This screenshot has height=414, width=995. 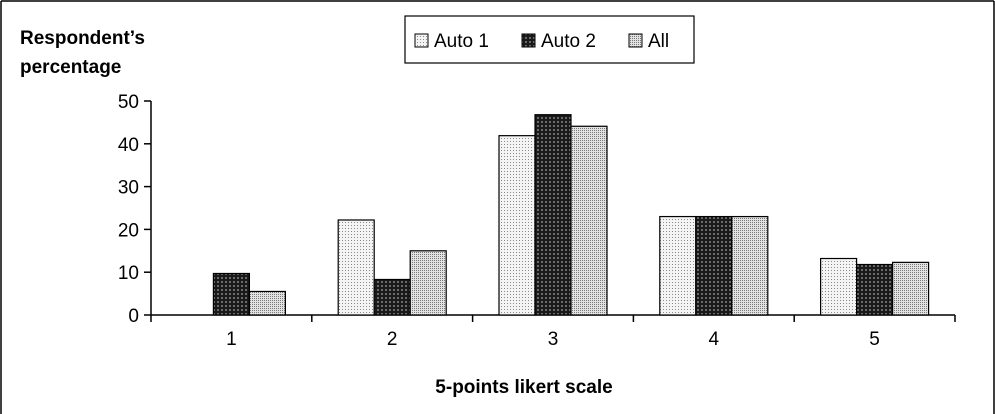 What do you see at coordinates (82, 38) in the screenshot?
I see `y-axis-title-line1: Respondent’s` at bounding box center [82, 38].